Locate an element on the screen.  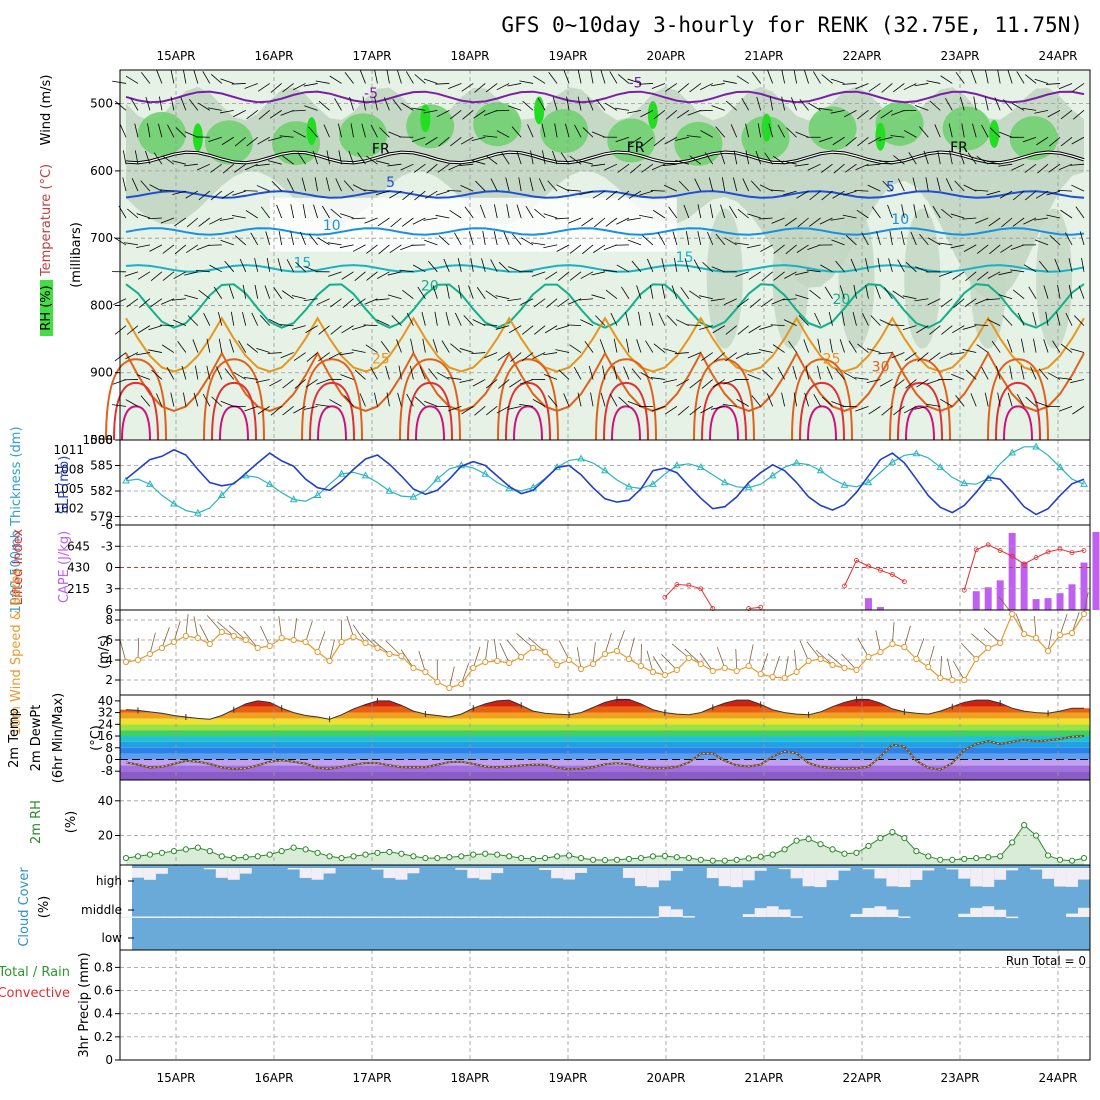
precip-content: 00.20.40.60.8 is located at coordinates (592, 1008).